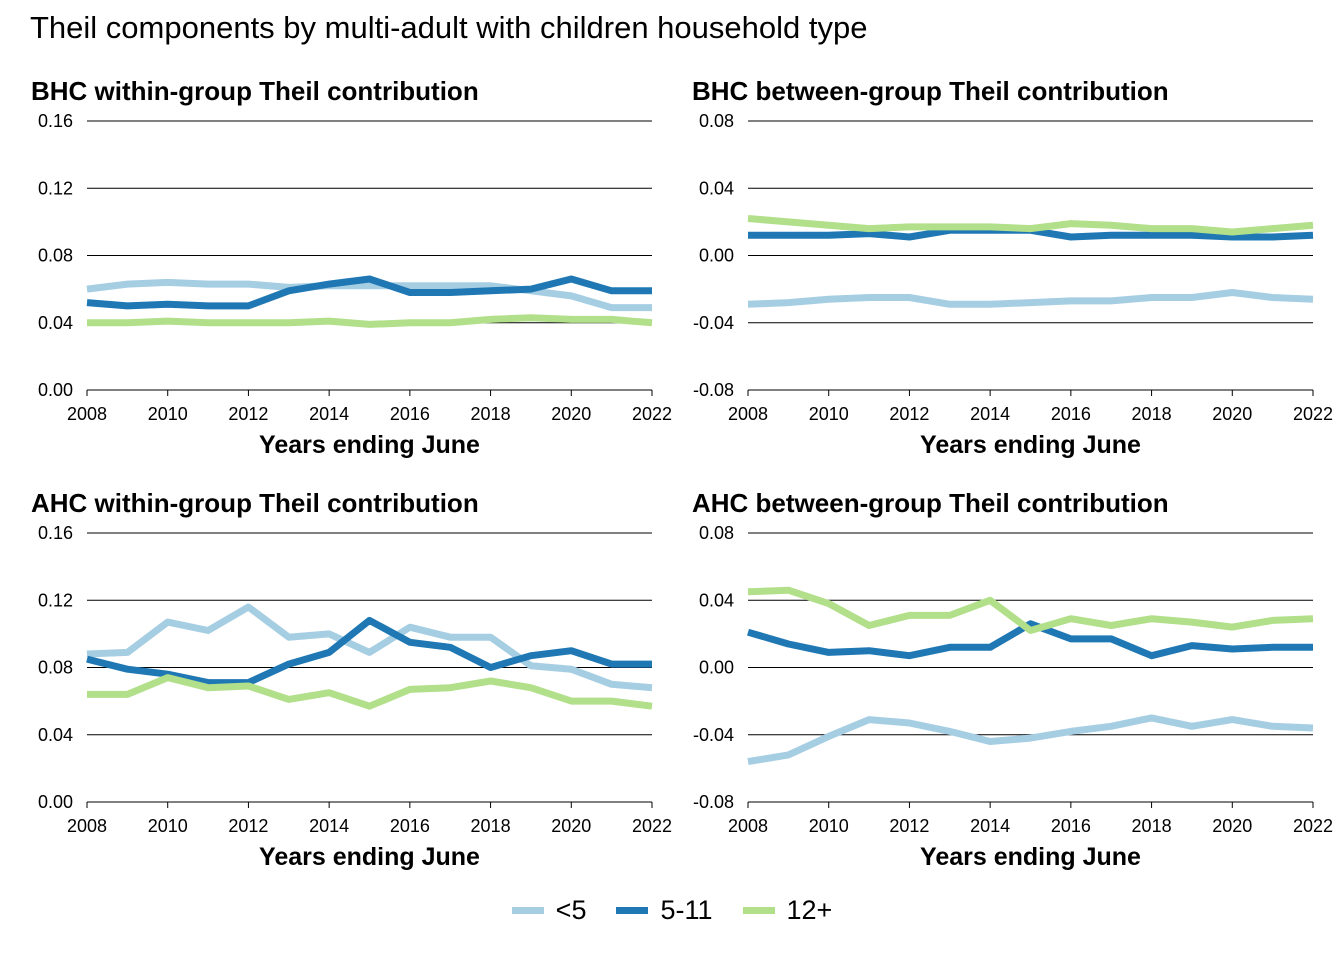 The width and height of the screenshot is (1344, 960). I want to click on legend-swatch-lt5, so click(527, 910).